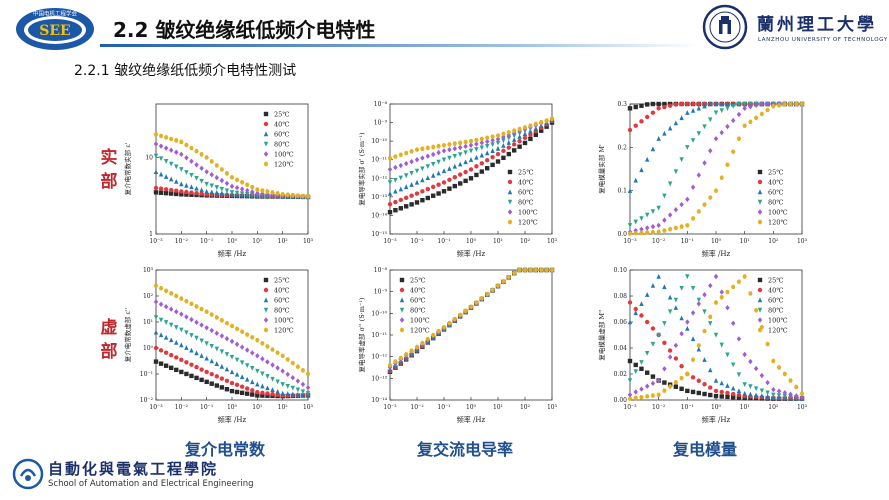  I want to click on mod_imag-xtick-label: 10⁻¹, so click(687, 407).